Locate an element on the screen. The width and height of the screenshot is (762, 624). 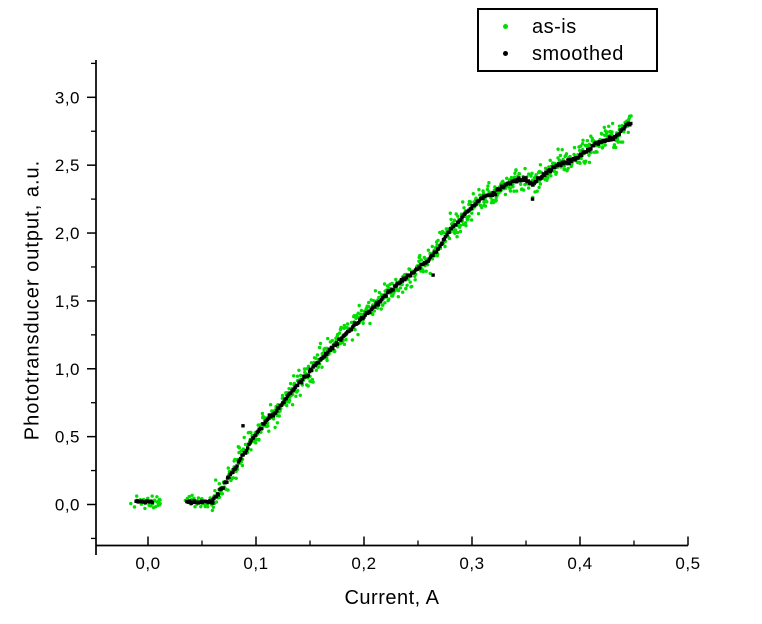
x-tick-label: 0,3 is located at coordinates (471, 563).